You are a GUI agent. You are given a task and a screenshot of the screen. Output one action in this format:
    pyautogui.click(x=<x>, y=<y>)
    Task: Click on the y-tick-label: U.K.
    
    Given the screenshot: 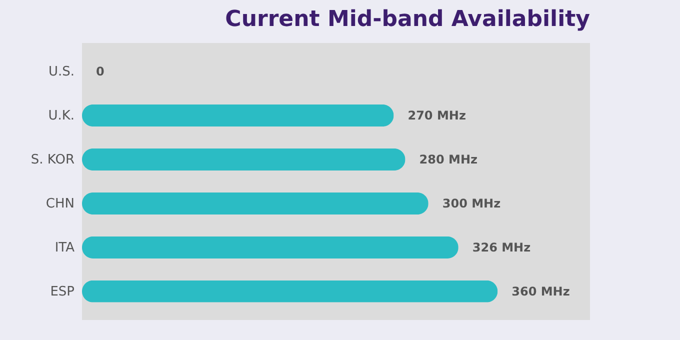 What is the action you would take?
    pyautogui.click(x=61, y=116)
    